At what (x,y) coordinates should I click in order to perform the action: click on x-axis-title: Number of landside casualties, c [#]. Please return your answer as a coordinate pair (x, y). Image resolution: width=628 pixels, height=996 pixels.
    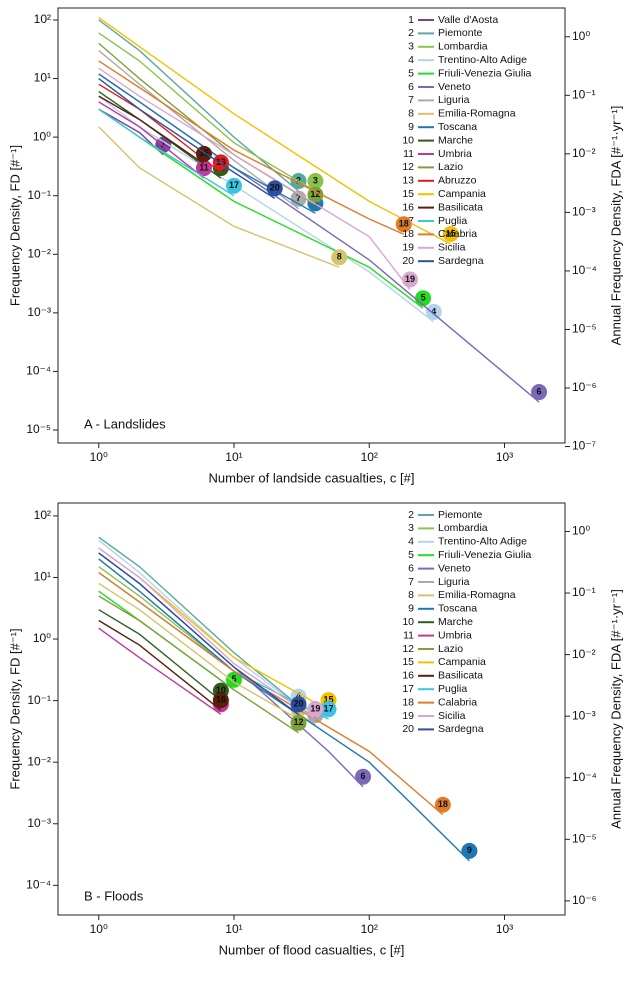
    Looking at the image, I should click on (312, 477).